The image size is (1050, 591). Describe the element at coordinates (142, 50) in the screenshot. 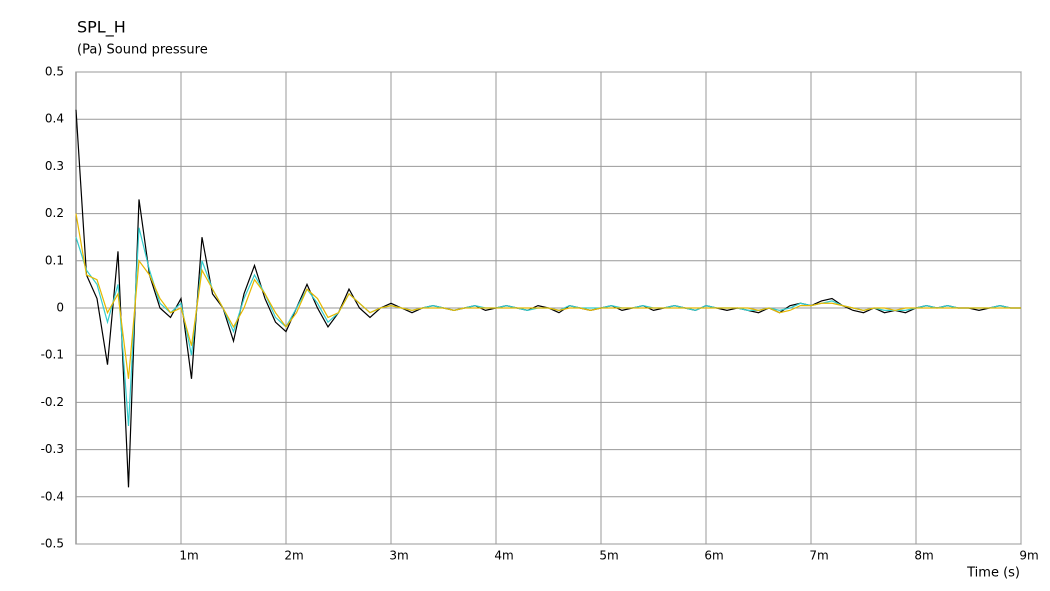

I see `chart-subtitle: (Pa) Sound pressure` at that location.